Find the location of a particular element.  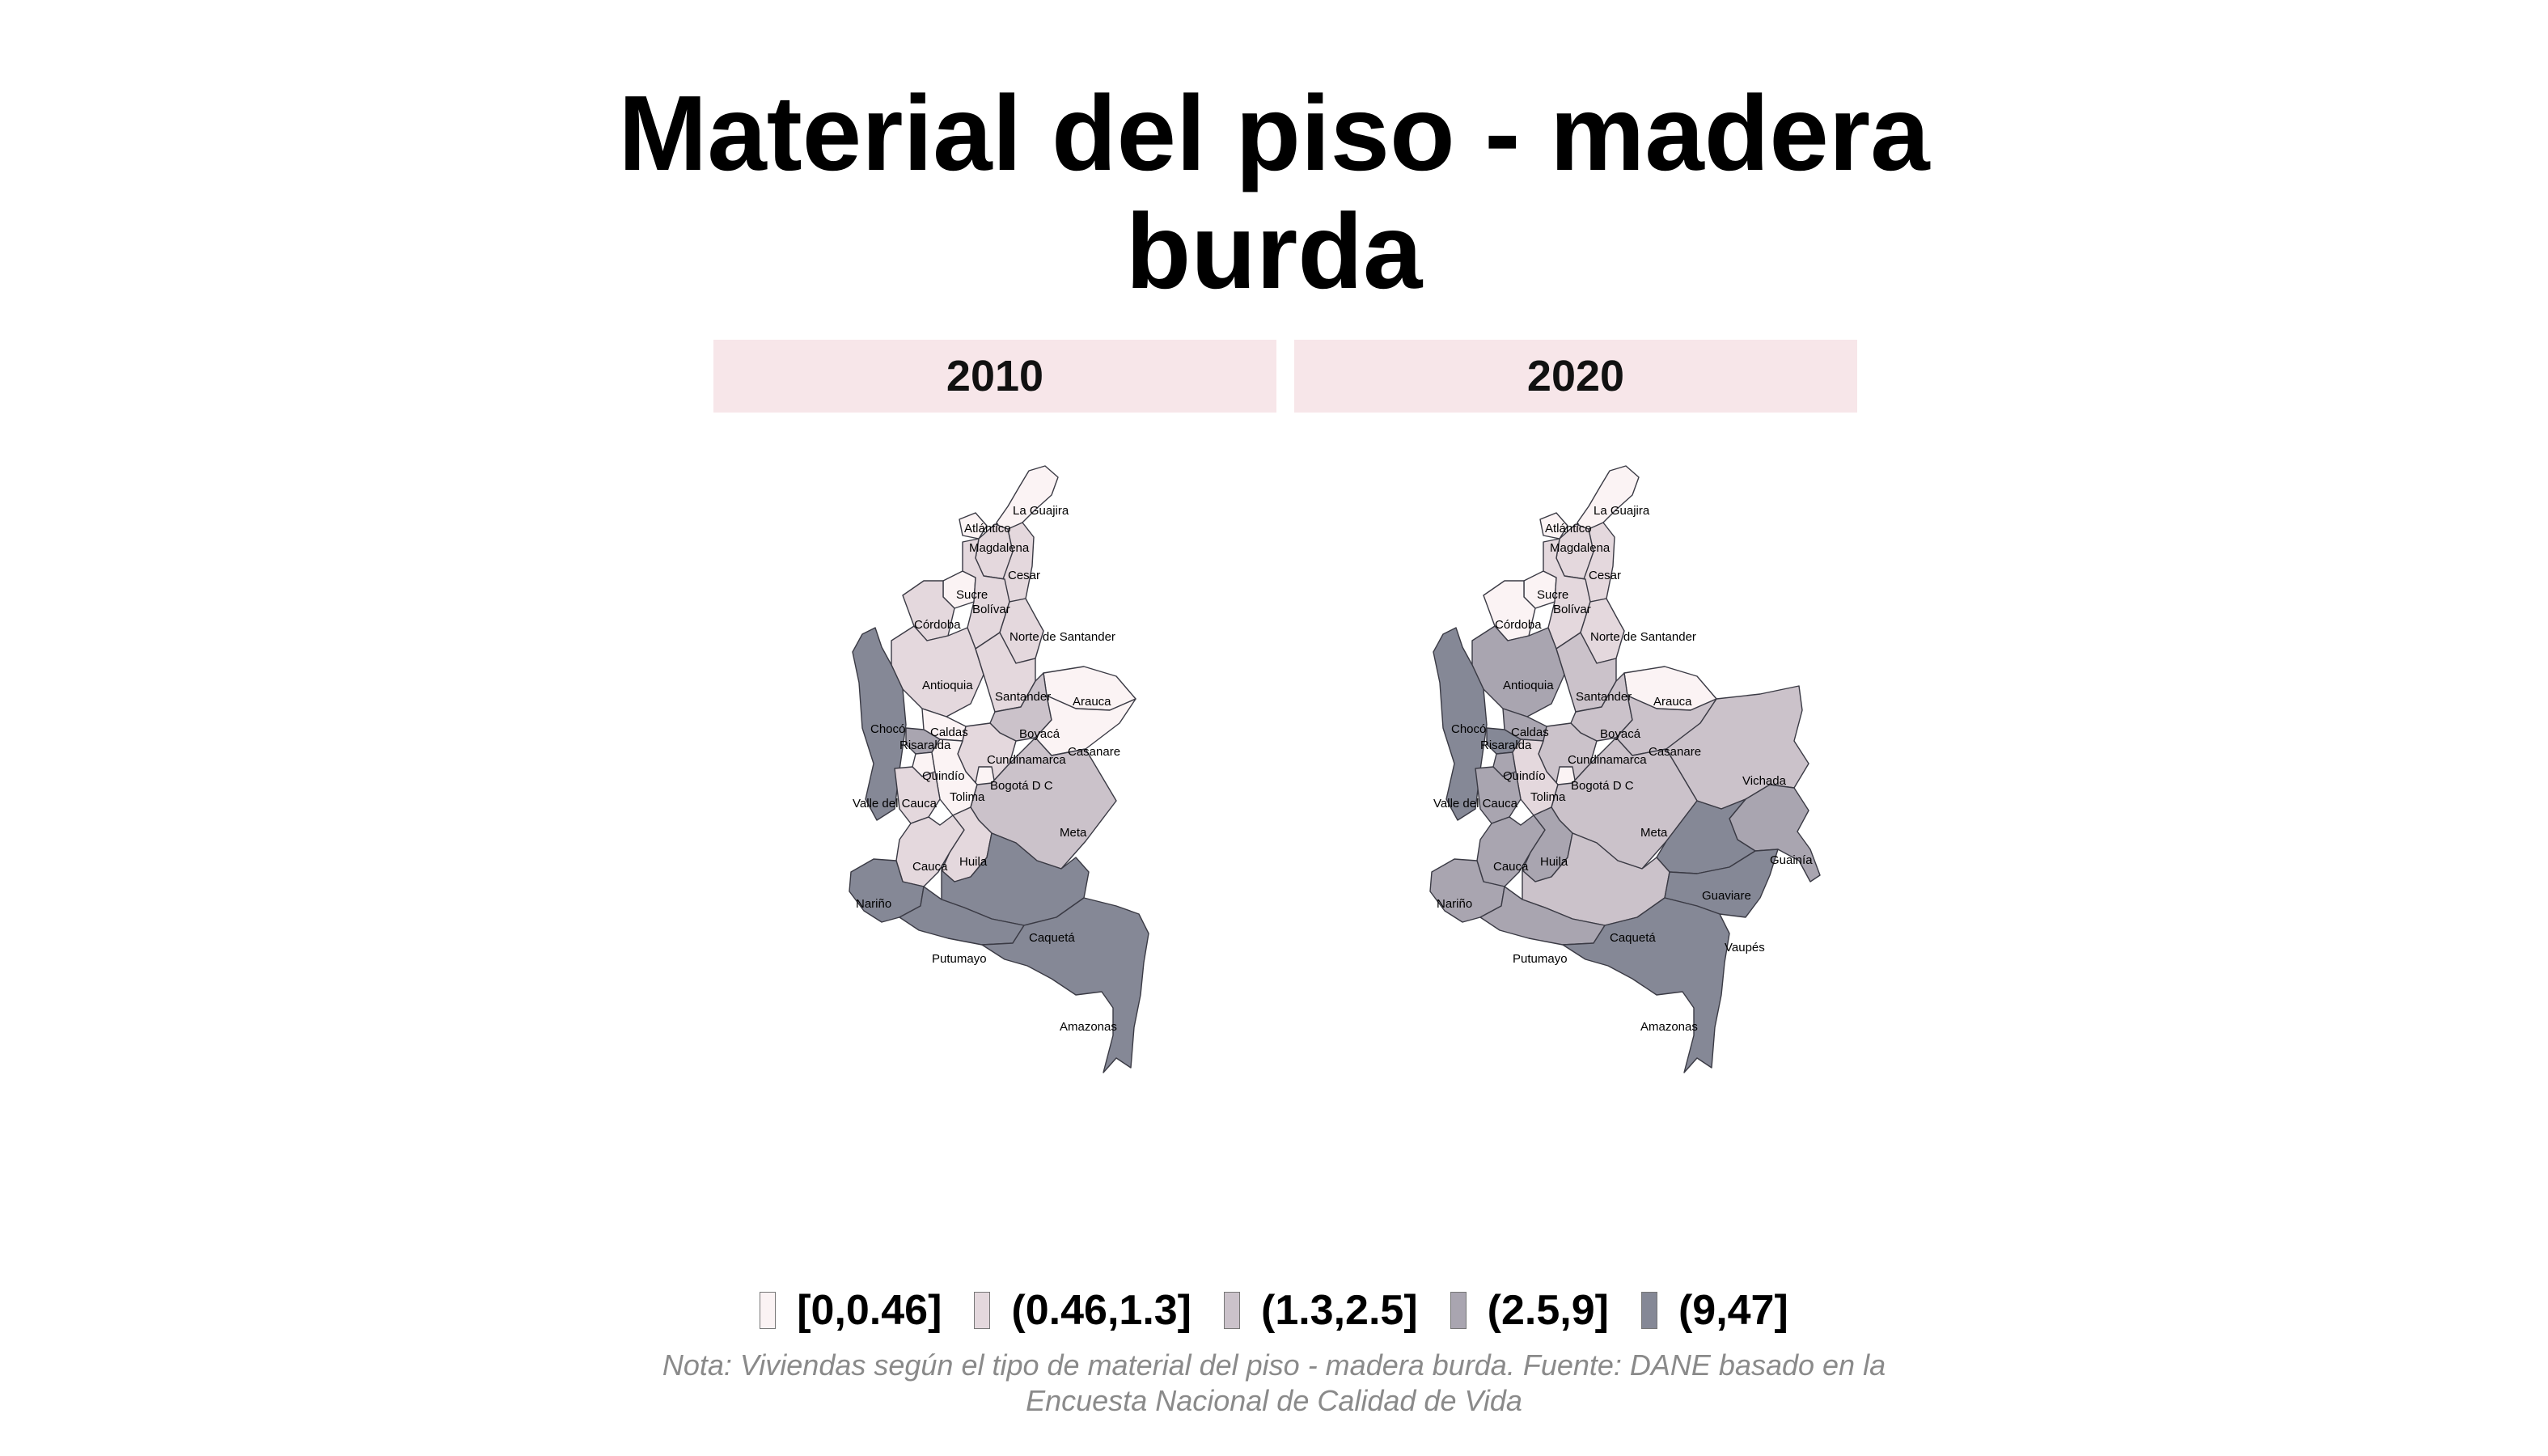

department-label-caldas-2020: Caldas is located at coordinates (1530, 732).